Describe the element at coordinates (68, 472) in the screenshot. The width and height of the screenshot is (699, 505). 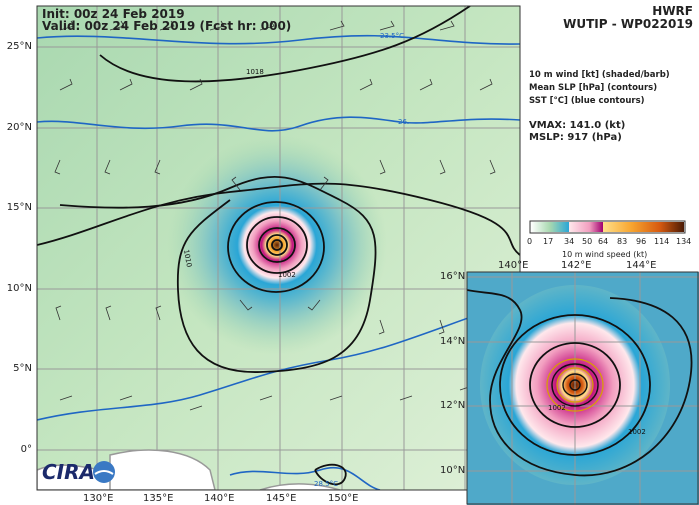
I see `svg-text: CIRA` at that location.